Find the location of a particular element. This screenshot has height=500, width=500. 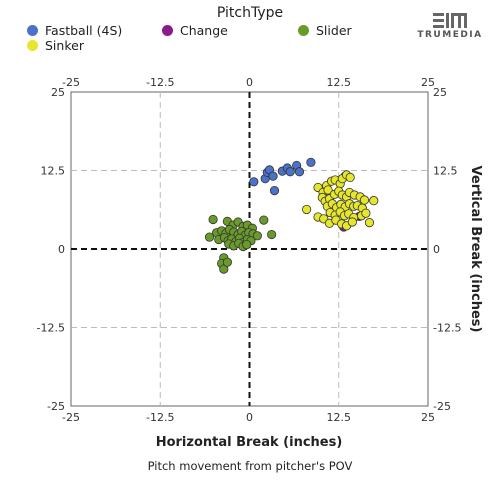

chart-caption: Pitch movement from pitcher's POV is located at coordinates (250, 466).